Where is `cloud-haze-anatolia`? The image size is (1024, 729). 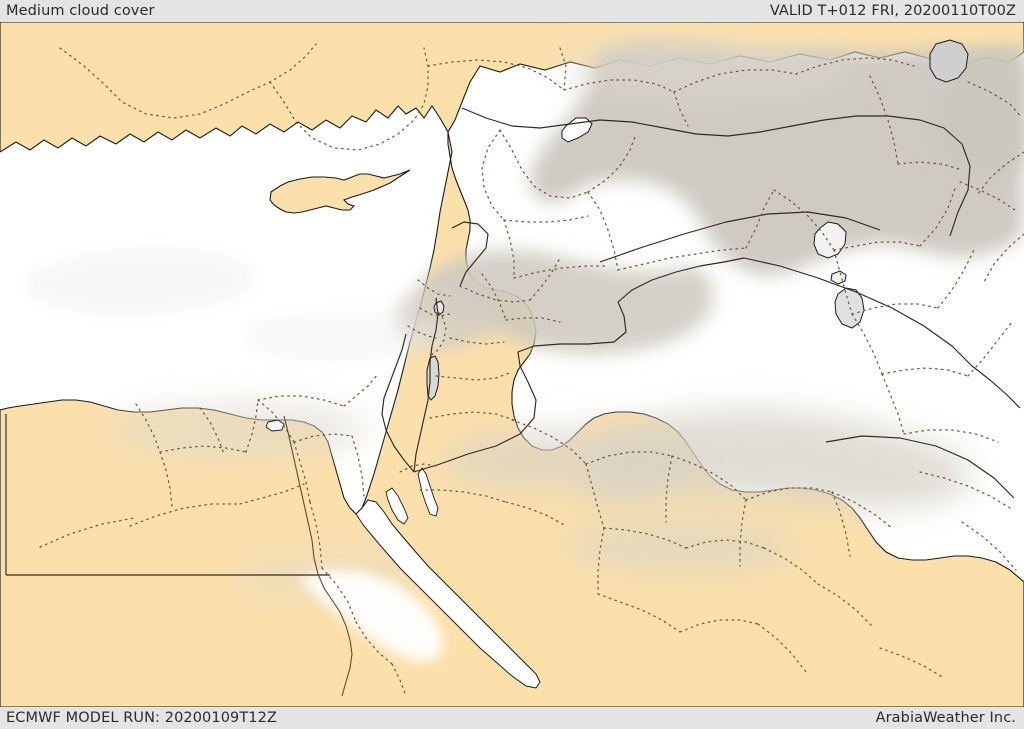
cloud-haze-anatolia is located at coordinates (706, 70).